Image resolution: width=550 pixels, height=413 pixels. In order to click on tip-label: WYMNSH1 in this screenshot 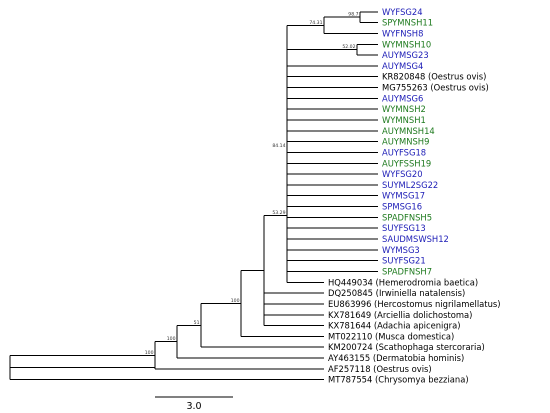, I will do `click(404, 120)`.